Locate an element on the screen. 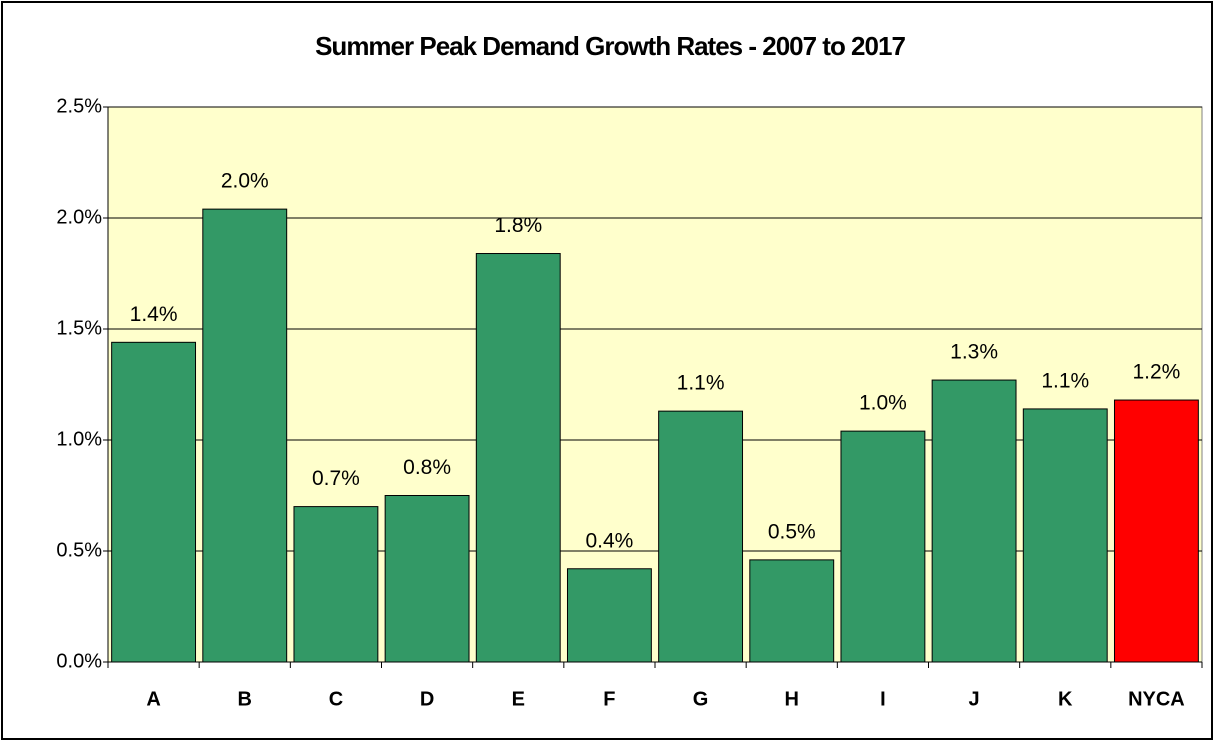  value-label: 1.0% is located at coordinates (883, 403).